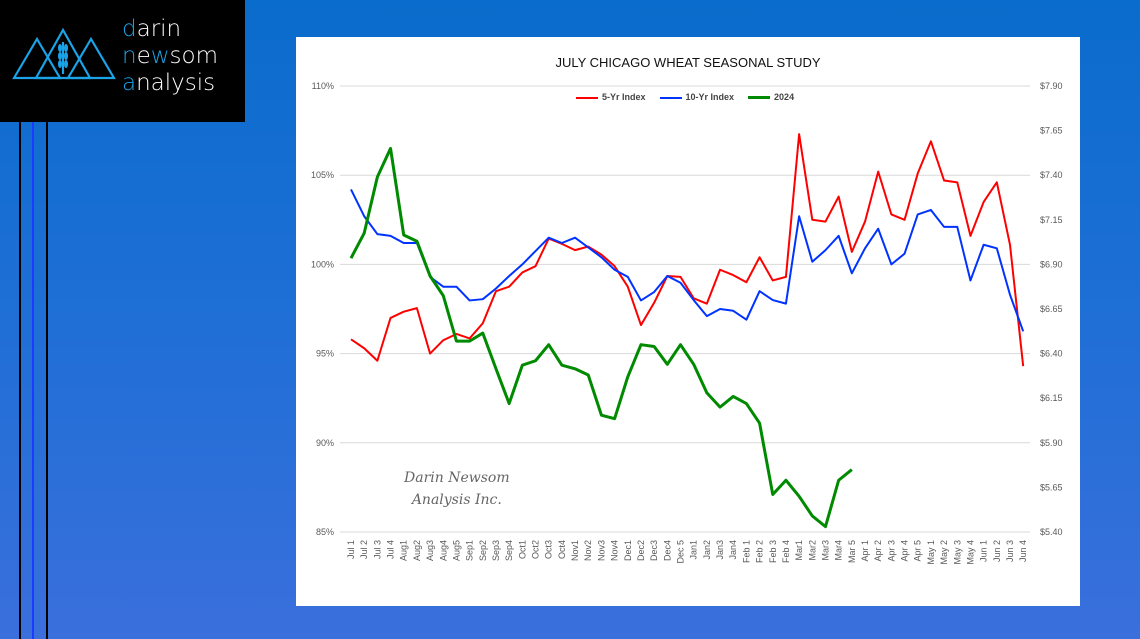 The width and height of the screenshot is (1140, 639). I want to click on x-tick-label: Dec2, so click(641, 550).